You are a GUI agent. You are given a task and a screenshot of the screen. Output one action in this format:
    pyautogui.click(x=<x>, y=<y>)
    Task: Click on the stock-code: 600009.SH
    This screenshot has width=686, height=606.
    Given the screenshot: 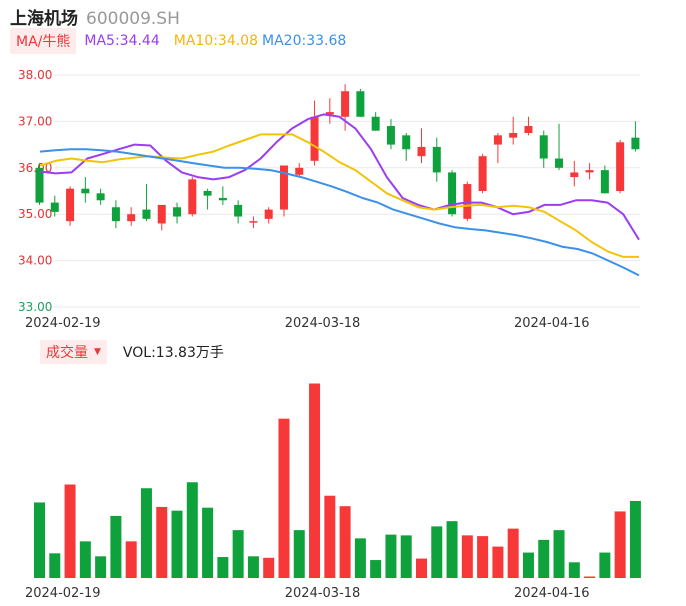 What is the action you would take?
    pyautogui.click(x=133, y=19)
    